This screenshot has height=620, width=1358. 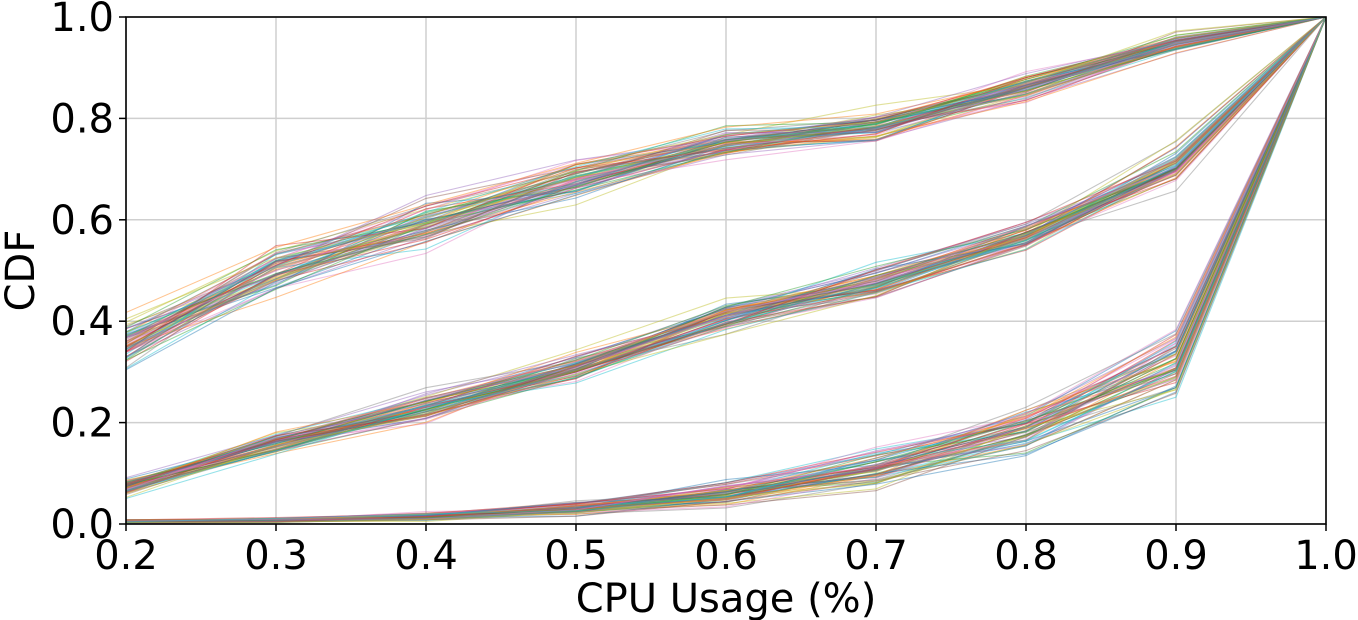 What do you see at coordinates (82, 20) in the screenshot?
I see `y-tick-label: 1.0` at bounding box center [82, 20].